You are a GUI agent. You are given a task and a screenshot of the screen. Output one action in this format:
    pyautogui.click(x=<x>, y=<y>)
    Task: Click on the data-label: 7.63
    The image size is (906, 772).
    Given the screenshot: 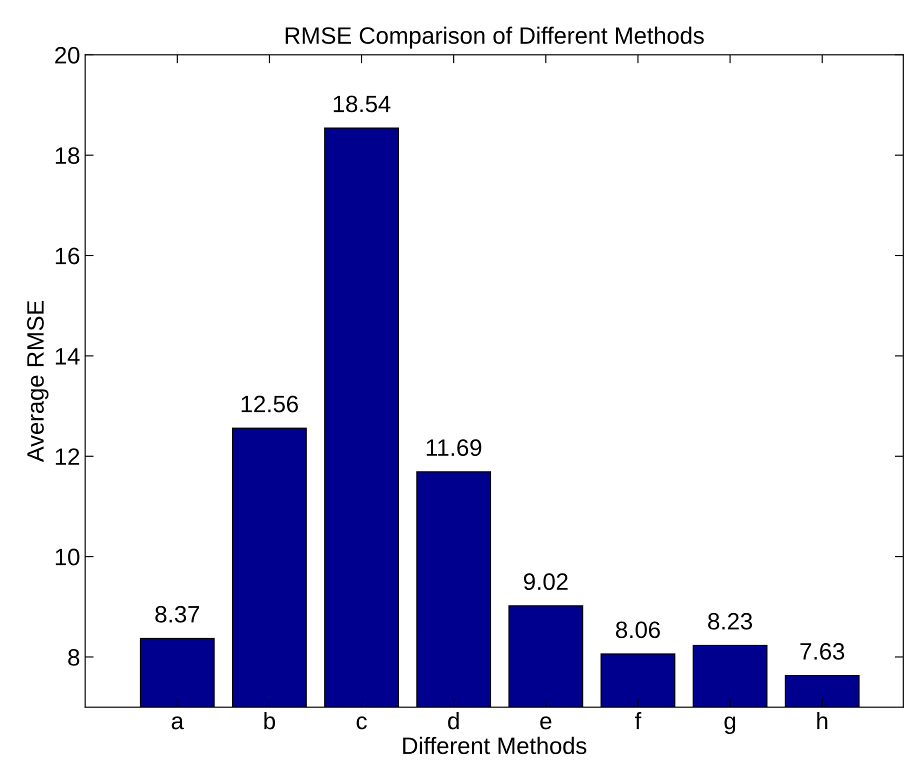 What is the action you would take?
    pyautogui.click(x=822, y=651)
    